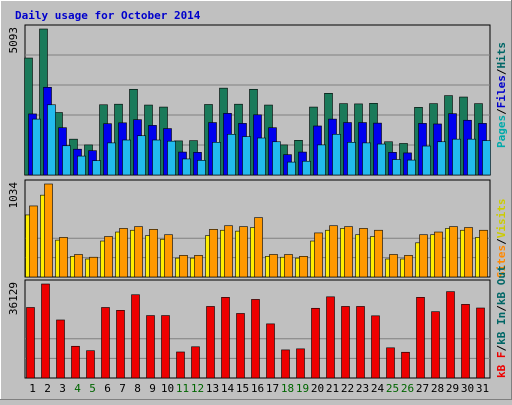 This screenshot has width=512, height=405. I want to click on legend-sep-5: /, so click(501, 308).